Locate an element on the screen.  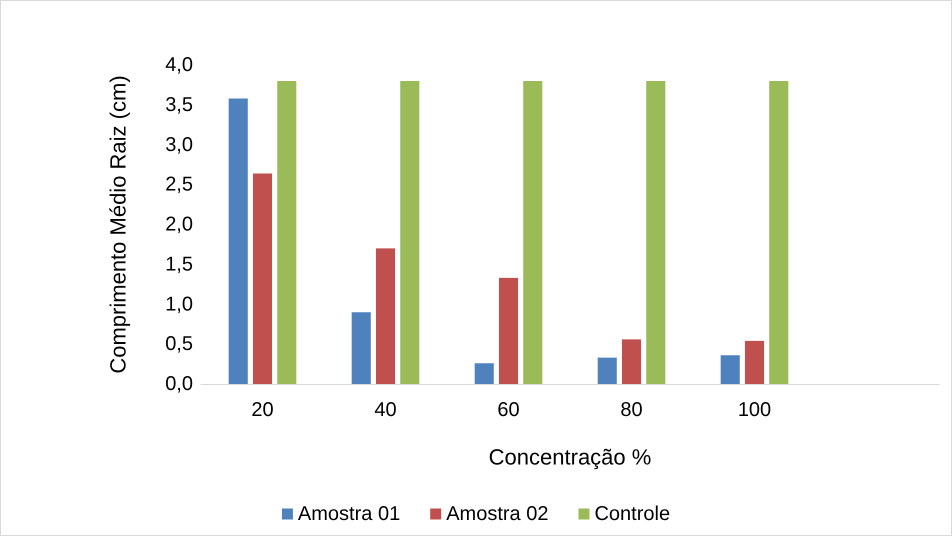
legend-label: Amostra 02 is located at coordinates (497, 514).